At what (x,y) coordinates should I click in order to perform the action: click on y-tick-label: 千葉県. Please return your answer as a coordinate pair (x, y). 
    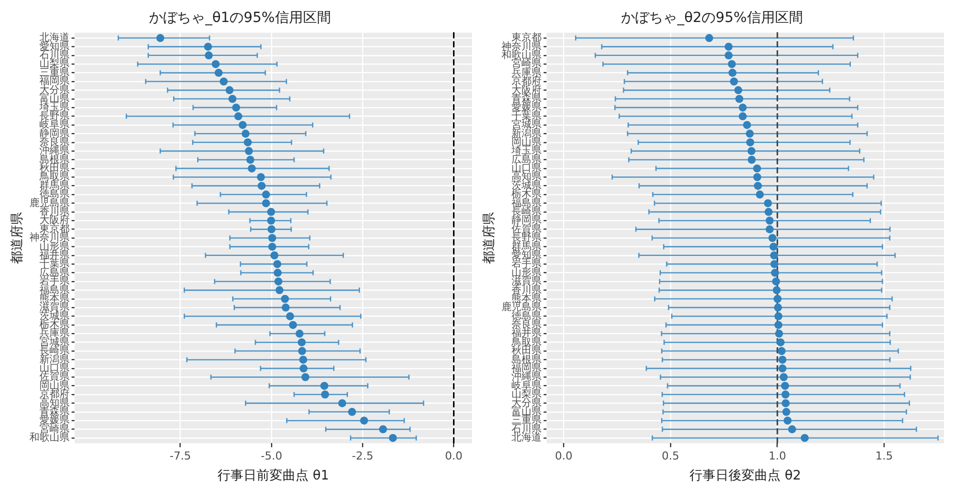
    Looking at the image, I should click on (527, 116).